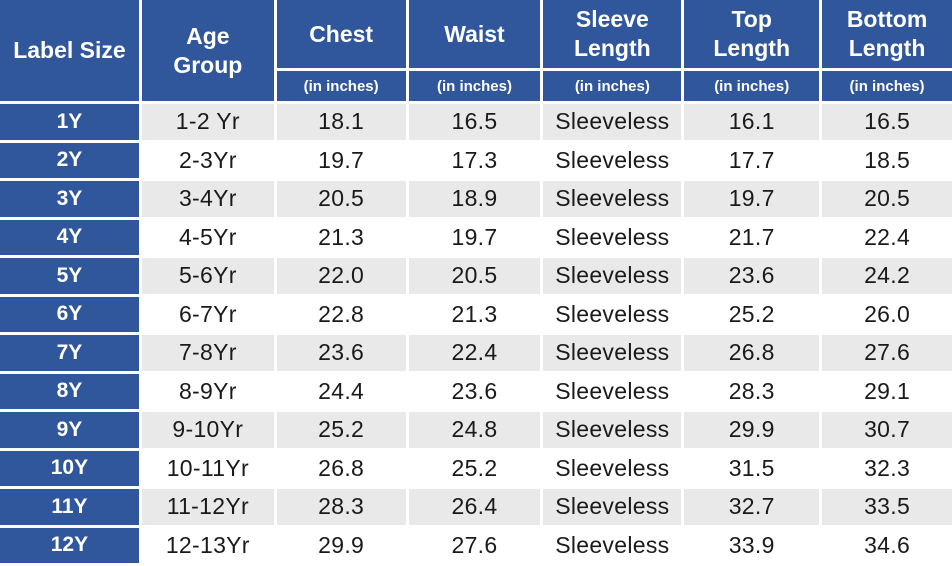 This screenshot has width=952, height=566. Describe the element at coordinates (752, 122) in the screenshot. I see `top-length-cell: 16.1` at that location.